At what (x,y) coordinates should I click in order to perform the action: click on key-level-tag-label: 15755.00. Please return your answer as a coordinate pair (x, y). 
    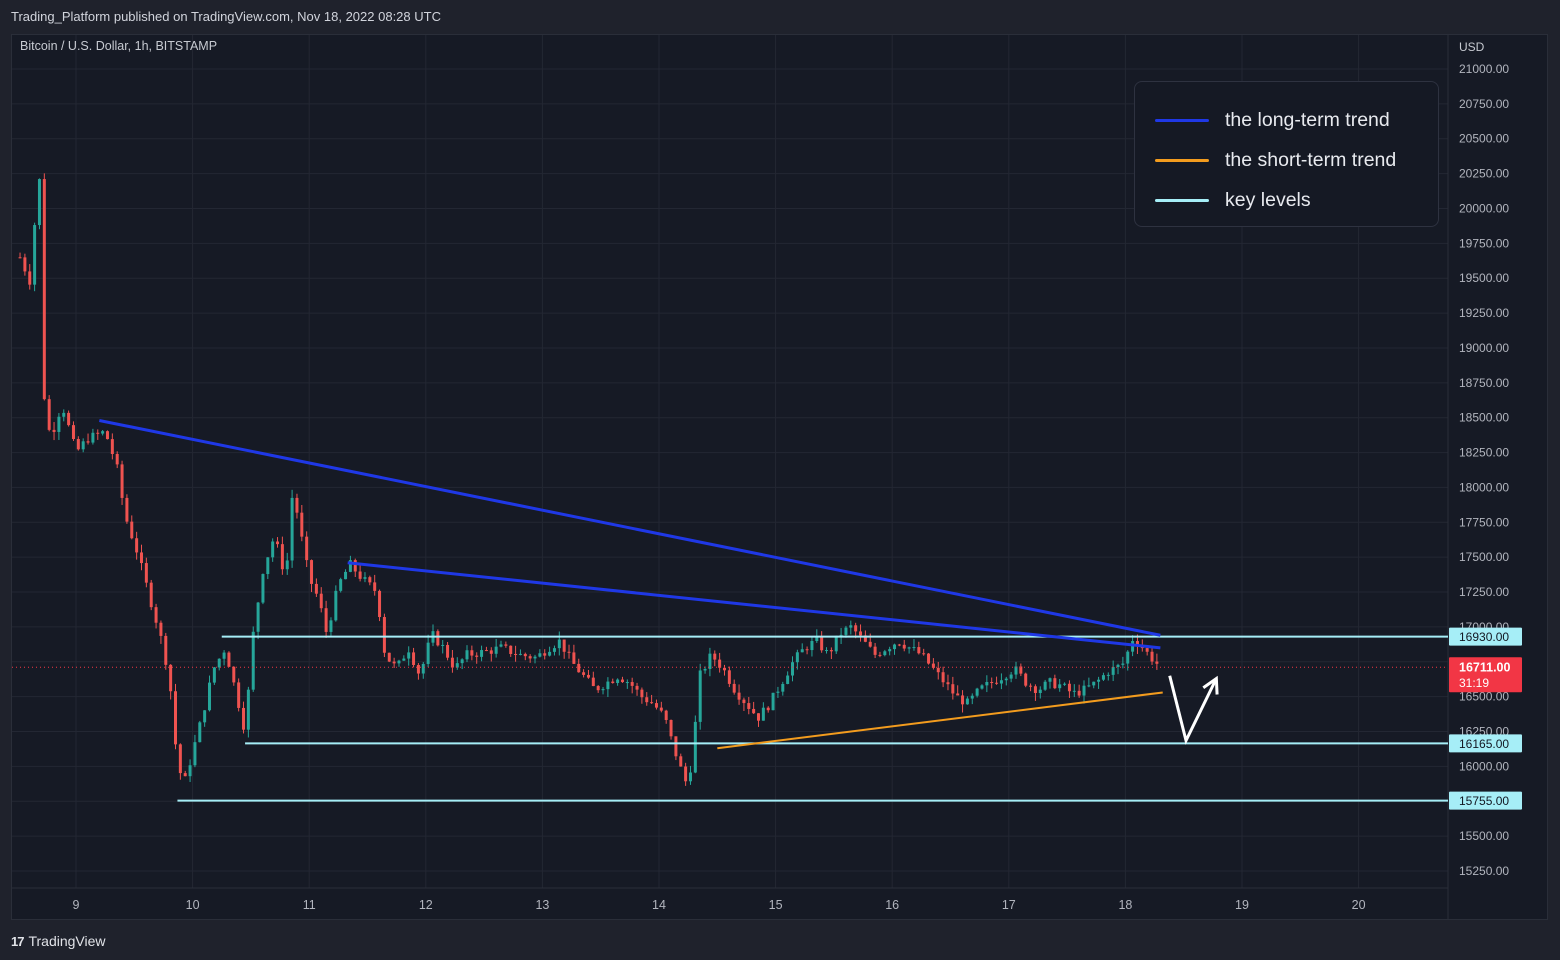
    Looking at the image, I should click on (1484, 801).